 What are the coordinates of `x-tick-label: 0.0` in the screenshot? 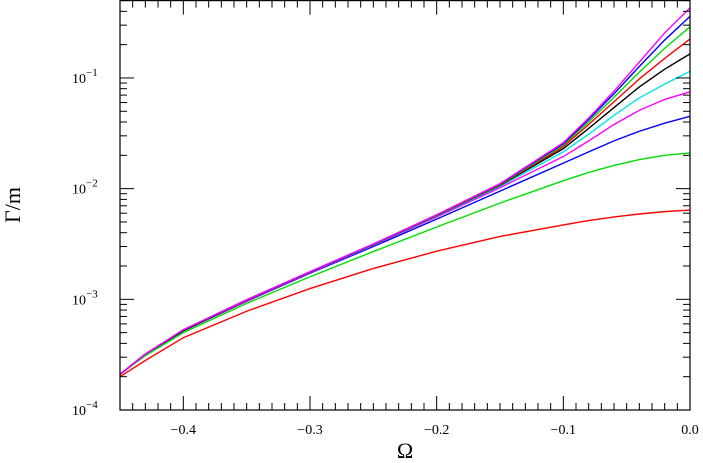 It's located at (690, 430).